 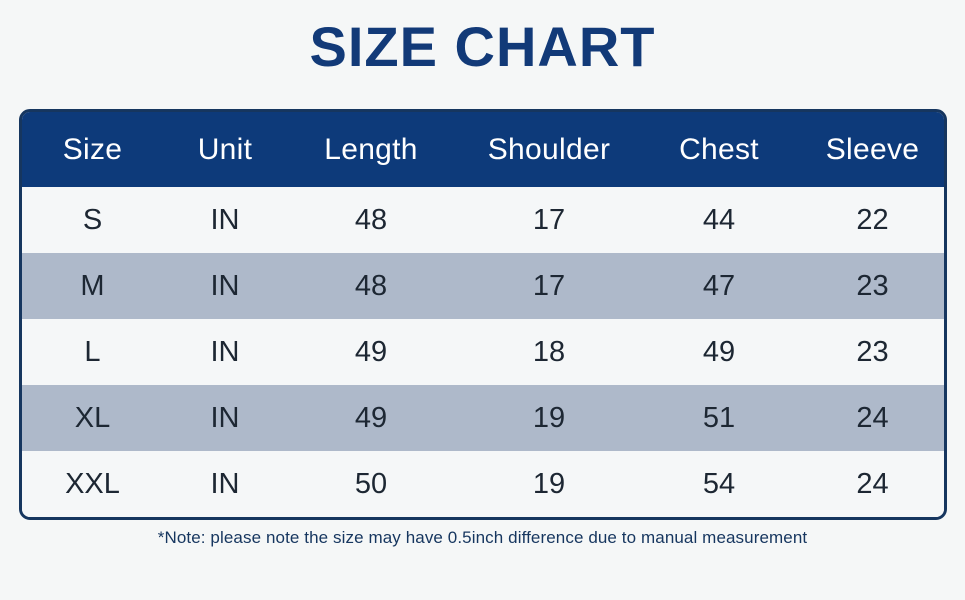 What do you see at coordinates (371, 483) in the screenshot?
I see `cell-length: 50` at bounding box center [371, 483].